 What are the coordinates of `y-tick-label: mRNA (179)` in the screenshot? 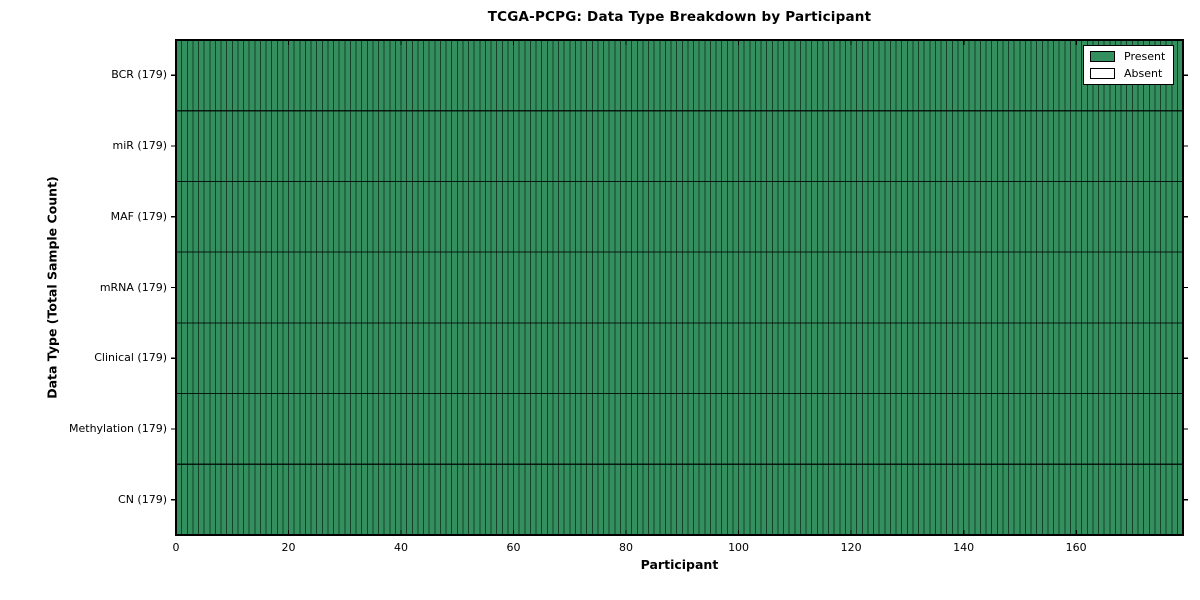 It's located at (133, 287).